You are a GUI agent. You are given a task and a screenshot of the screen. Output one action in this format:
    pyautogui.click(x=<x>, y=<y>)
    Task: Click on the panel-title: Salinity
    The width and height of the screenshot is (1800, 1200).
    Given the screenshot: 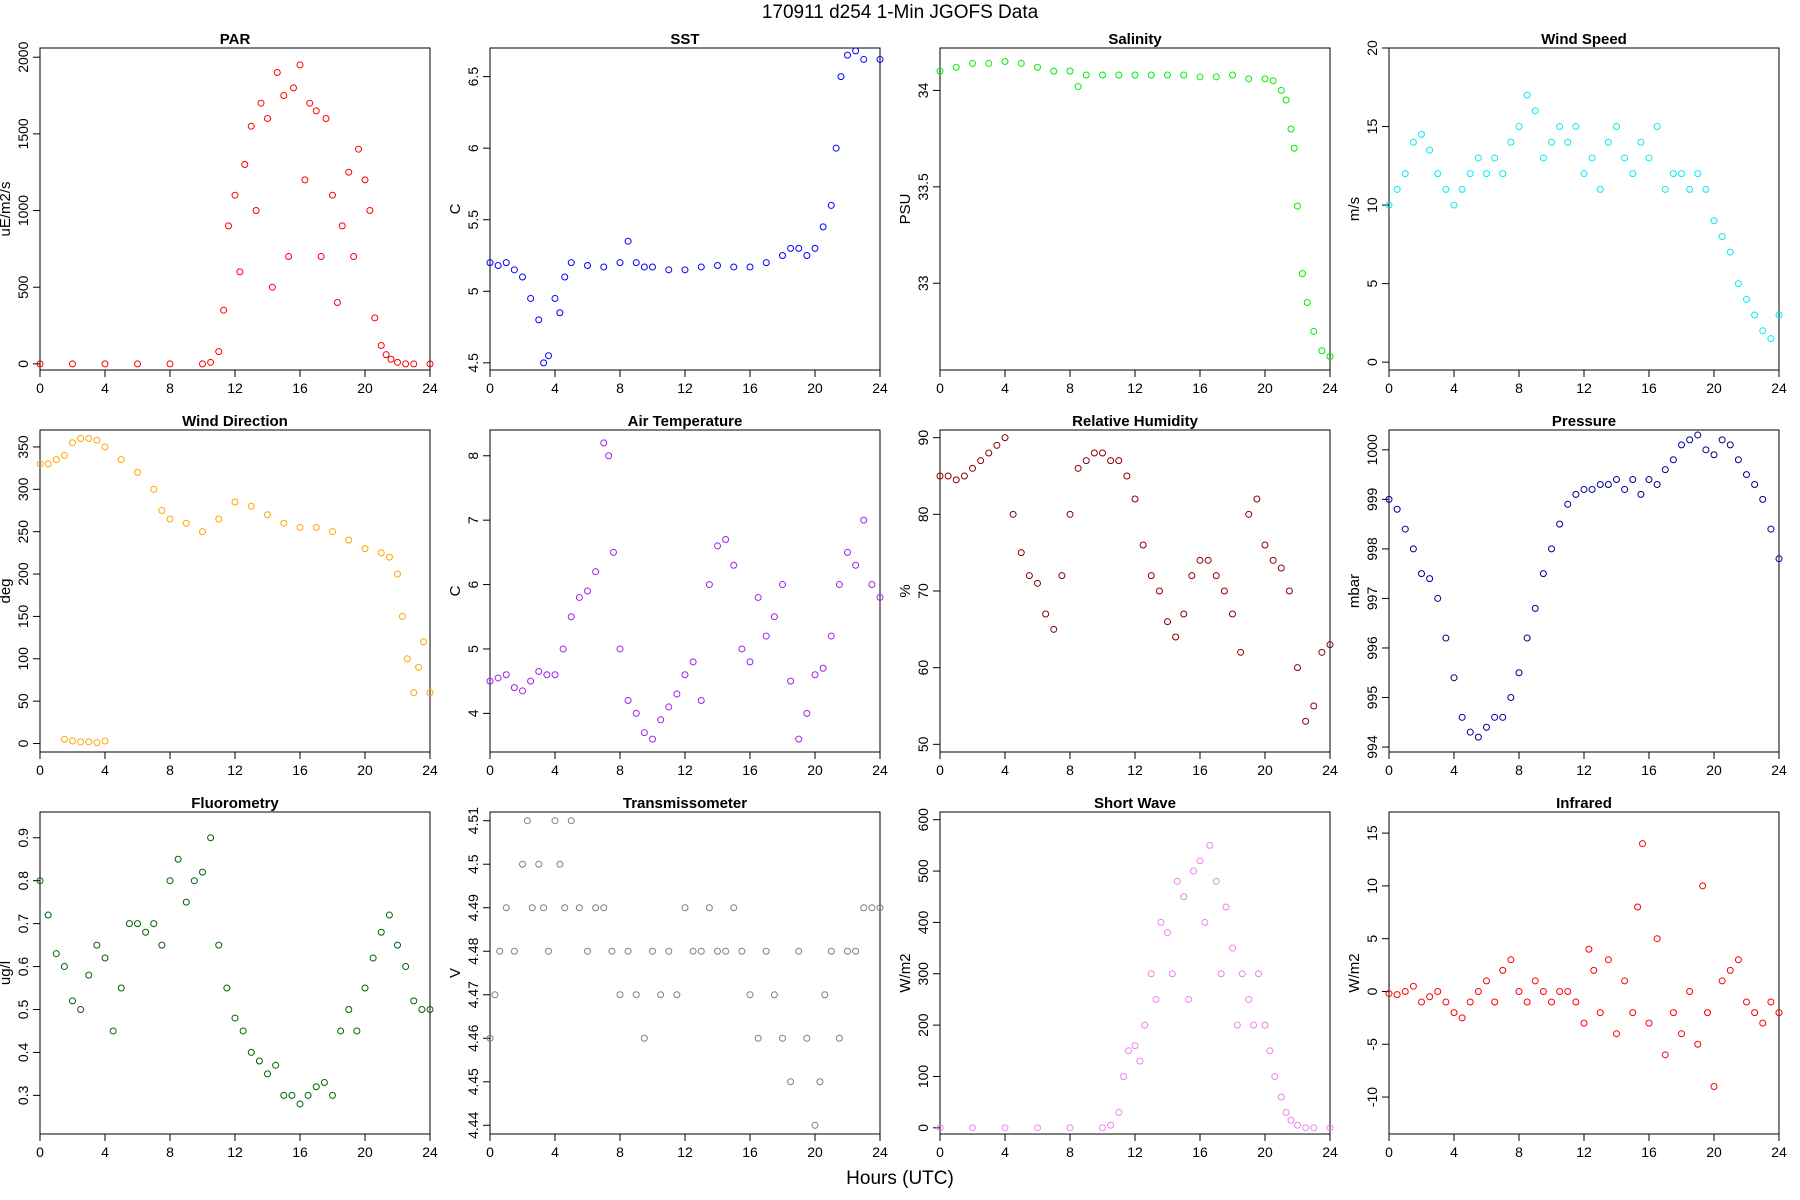 What is the action you would take?
    pyautogui.click(x=1135, y=39)
    